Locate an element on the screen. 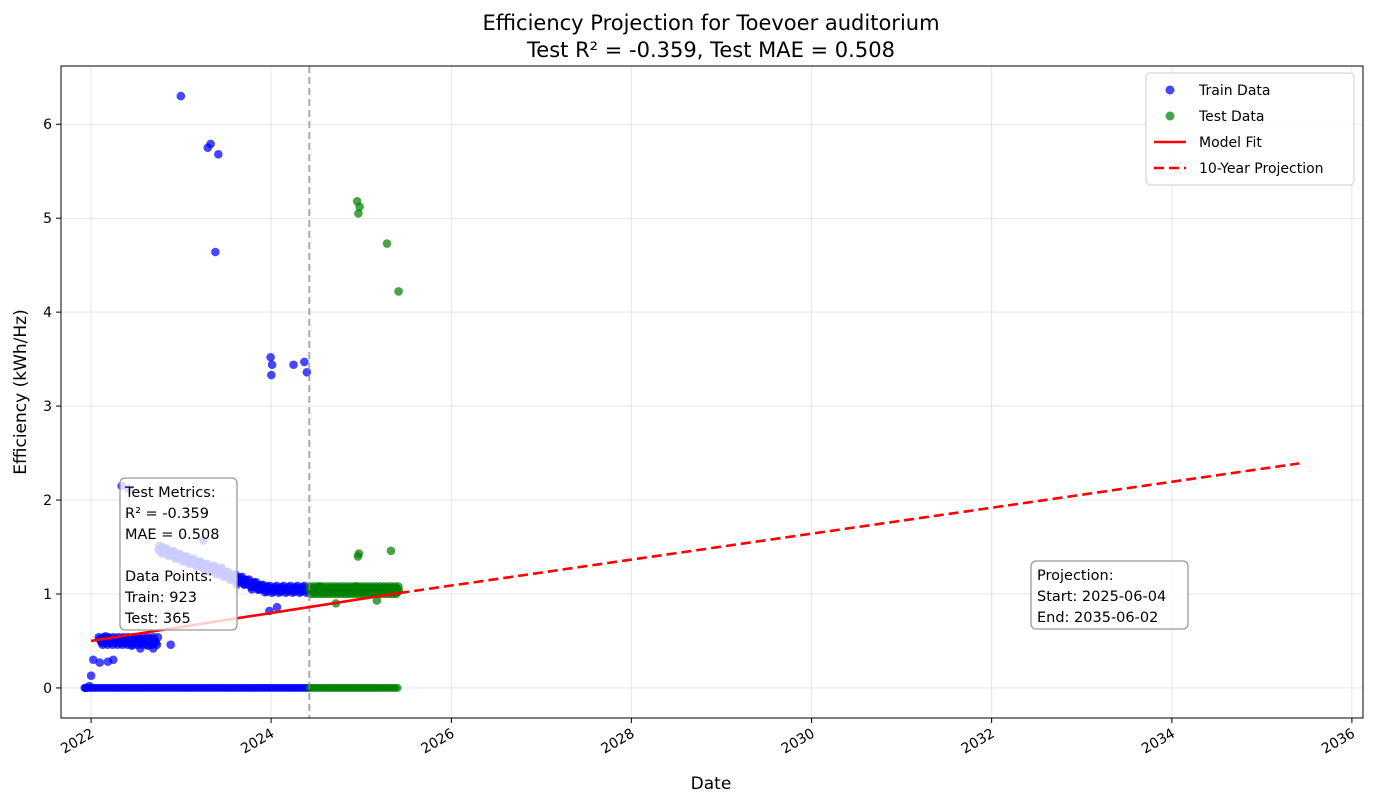 This screenshot has width=1373, height=805. projection-line is located at coordinates (849, 528).